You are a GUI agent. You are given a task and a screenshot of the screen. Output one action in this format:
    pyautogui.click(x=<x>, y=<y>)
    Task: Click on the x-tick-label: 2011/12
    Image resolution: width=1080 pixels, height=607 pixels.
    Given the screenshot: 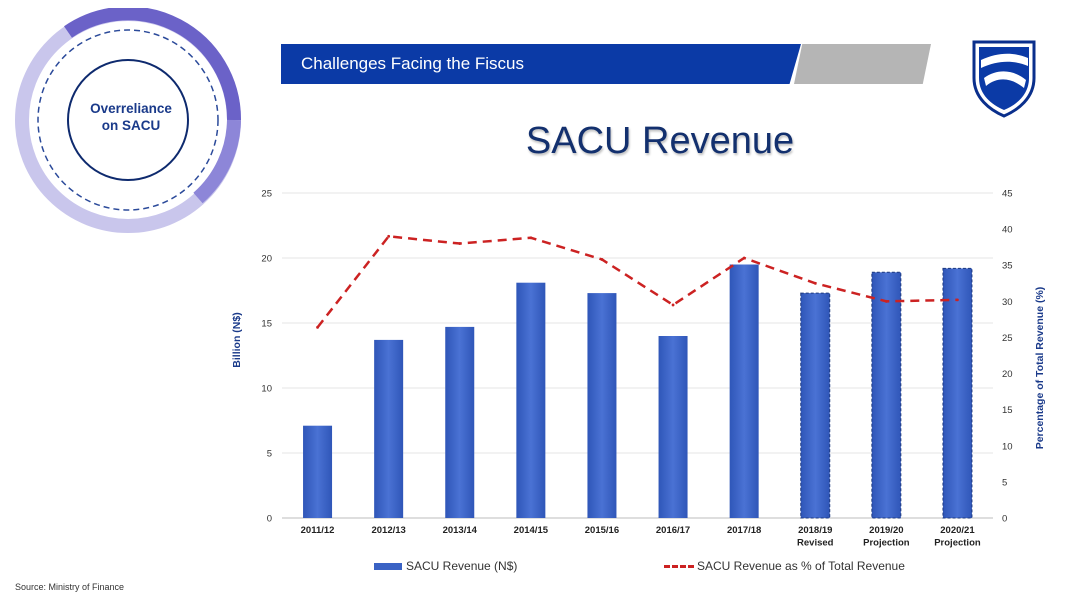 What is the action you would take?
    pyautogui.click(x=318, y=530)
    